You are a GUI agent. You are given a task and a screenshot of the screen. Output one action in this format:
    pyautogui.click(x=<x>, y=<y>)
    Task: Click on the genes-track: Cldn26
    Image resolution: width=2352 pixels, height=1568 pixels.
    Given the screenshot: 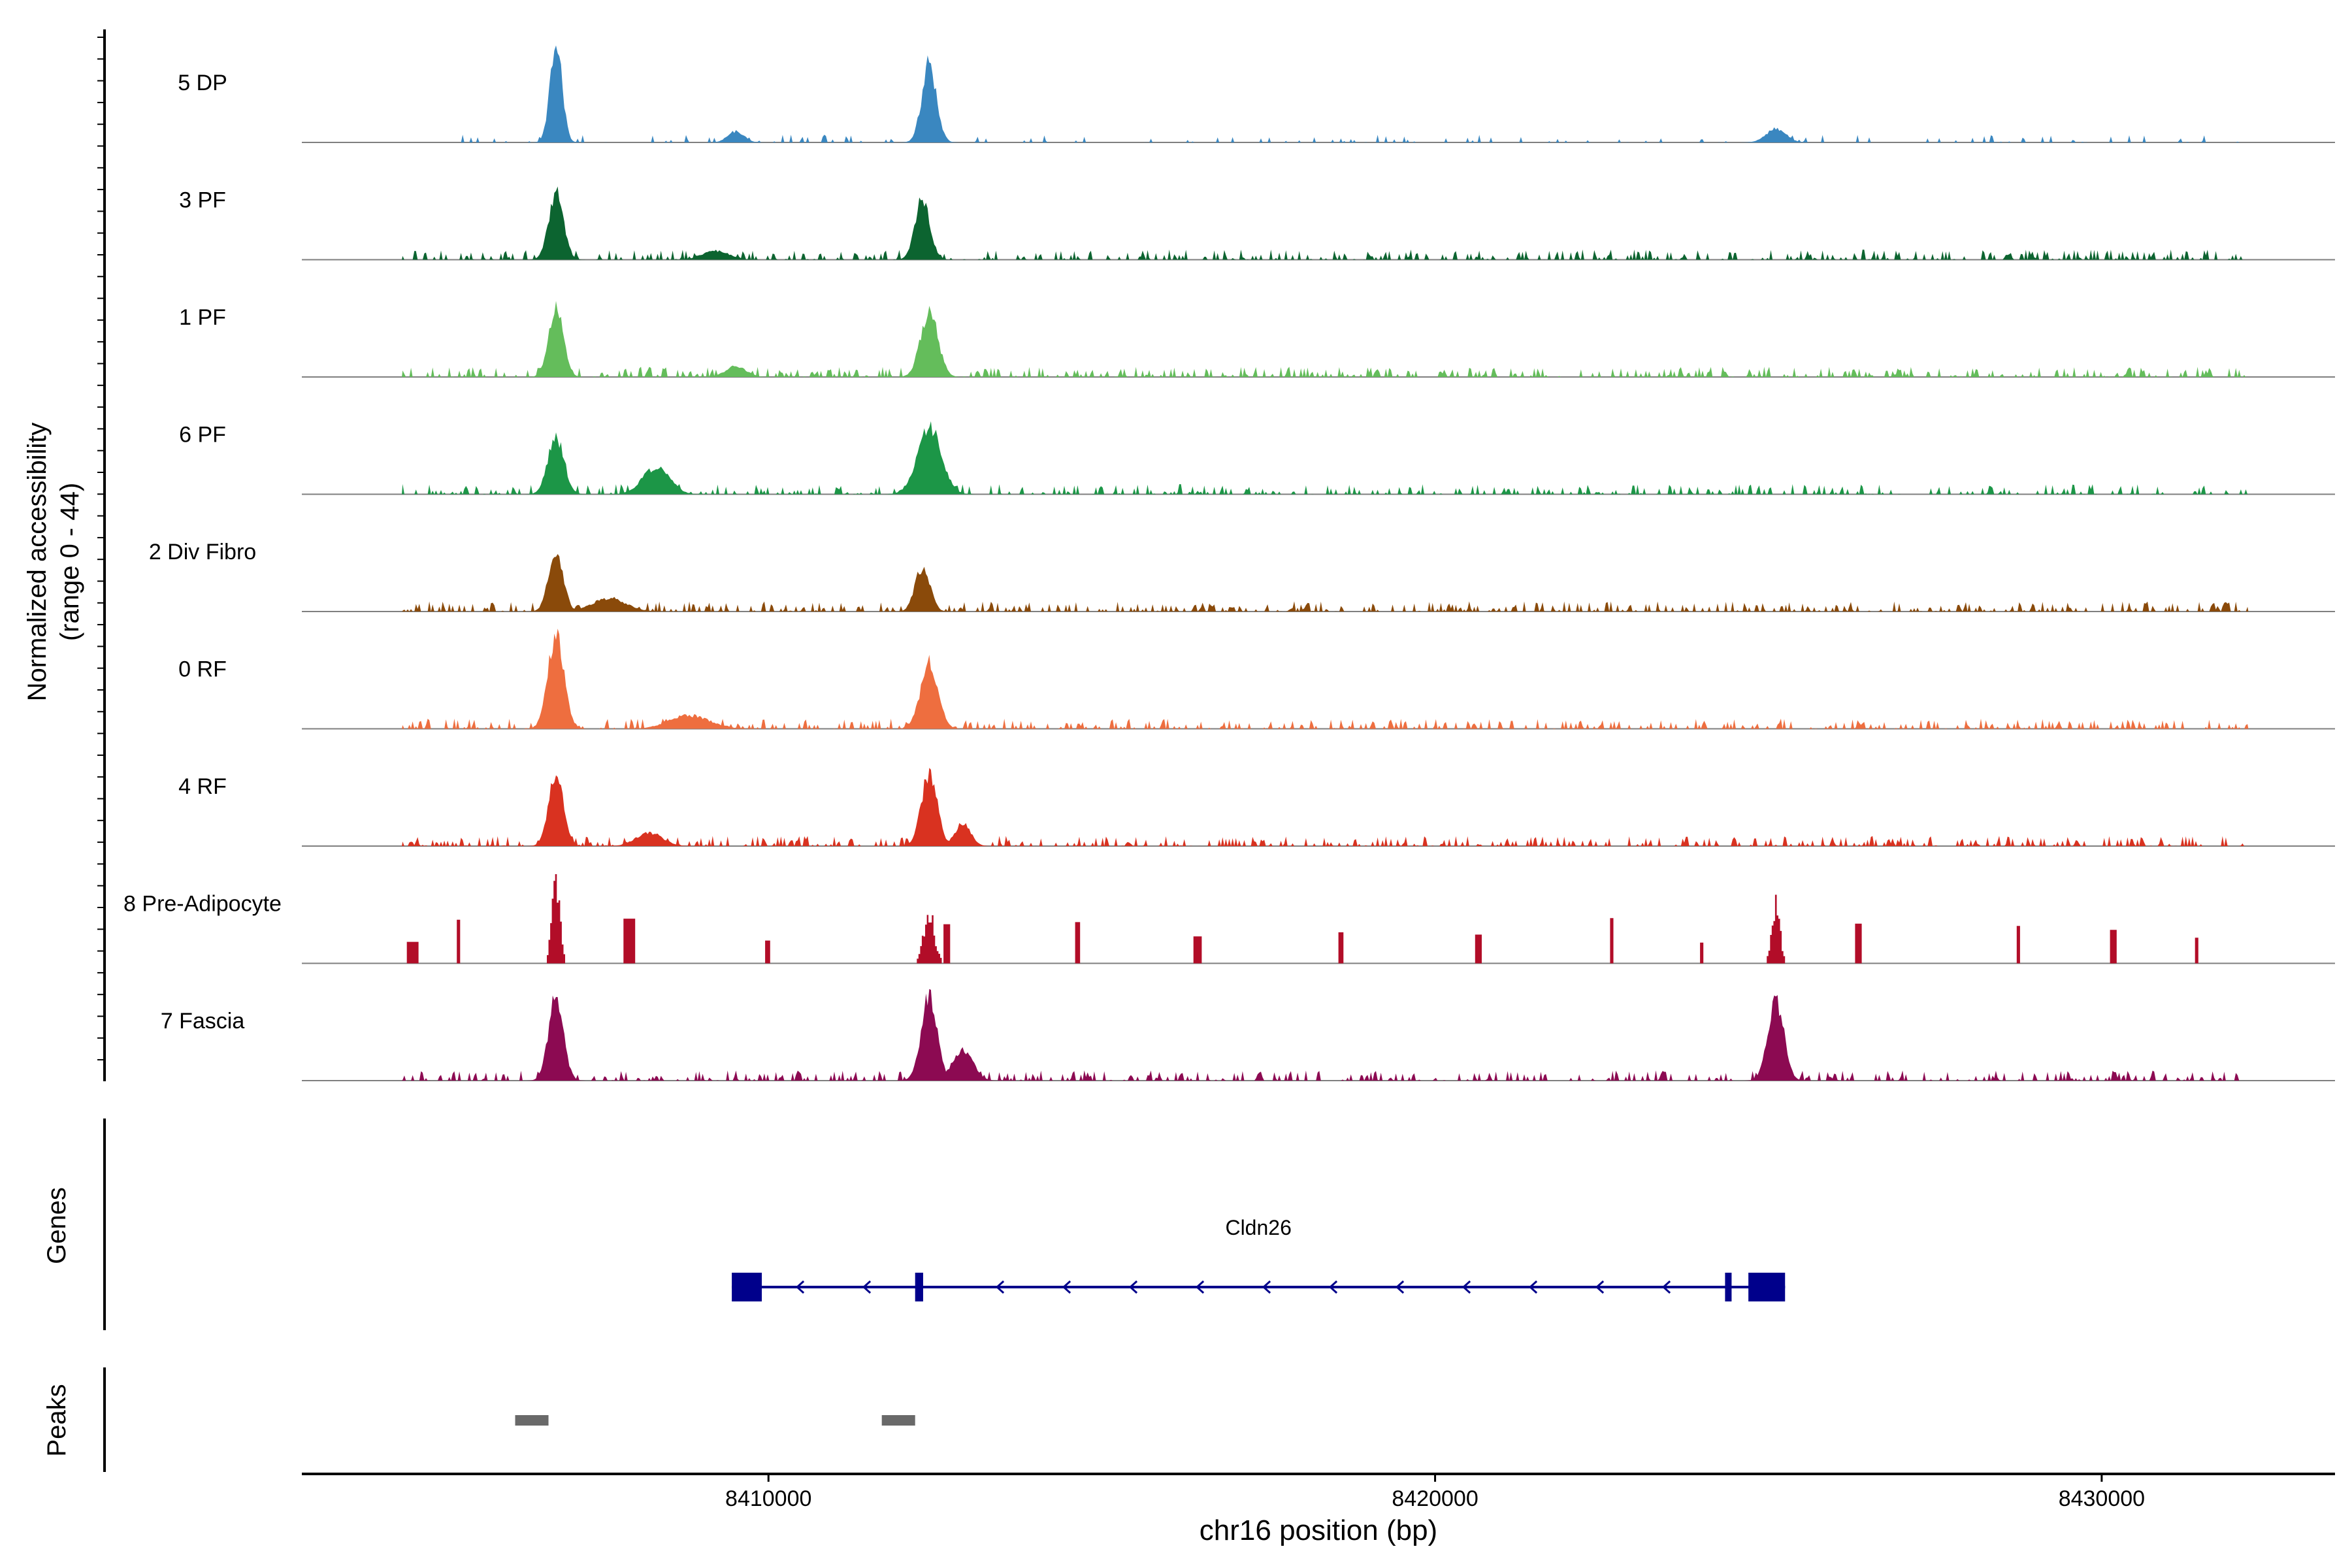 What is the action you would take?
    pyautogui.click(x=1259, y=1258)
    